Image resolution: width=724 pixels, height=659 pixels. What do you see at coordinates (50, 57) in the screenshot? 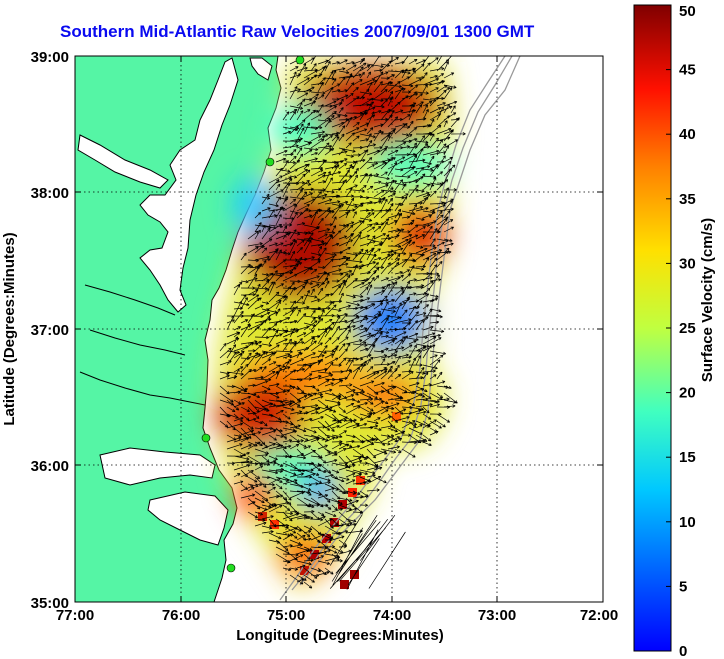
I see `y-tick-label: 39:00` at bounding box center [50, 57].